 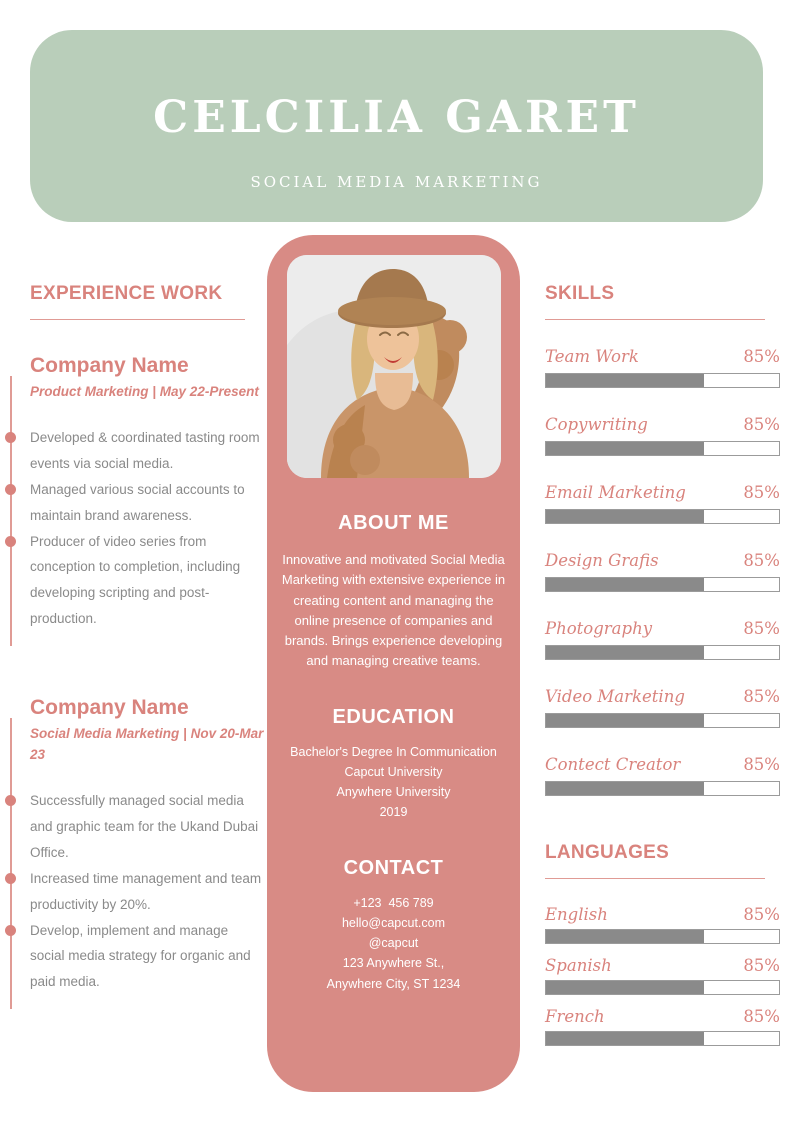 What do you see at coordinates (126, 293) in the screenshot?
I see `experience-title: EXPERIENCE WORK` at bounding box center [126, 293].